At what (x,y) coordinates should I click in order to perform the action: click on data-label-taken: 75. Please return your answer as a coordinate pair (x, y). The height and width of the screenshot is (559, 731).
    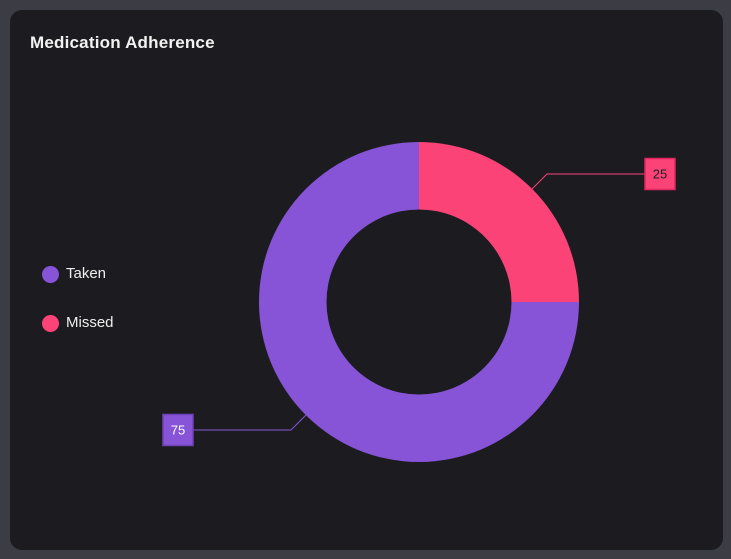
    Looking at the image, I should click on (178, 429).